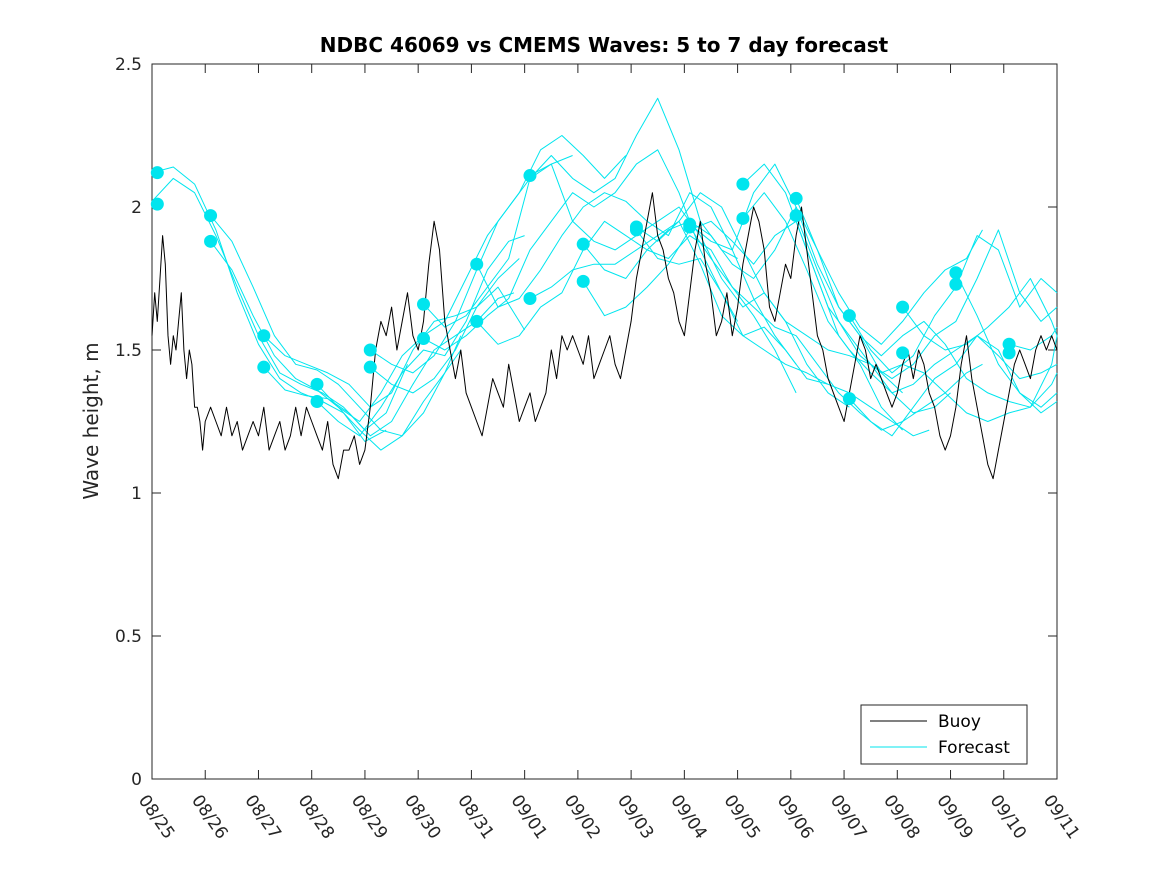 Image resolution: width=1167 pixels, height=875 pixels. I want to click on y-tick-label: 0.5, so click(128, 637).